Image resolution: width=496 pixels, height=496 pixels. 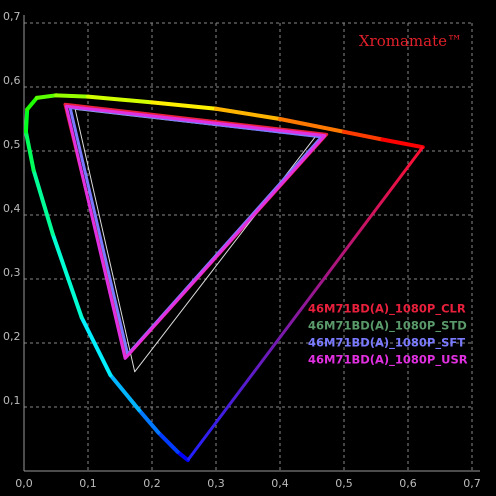 What do you see at coordinates (24, 483) in the screenshot?
I see `x-tick-label: 0,0` at bounding box center [24, 483].